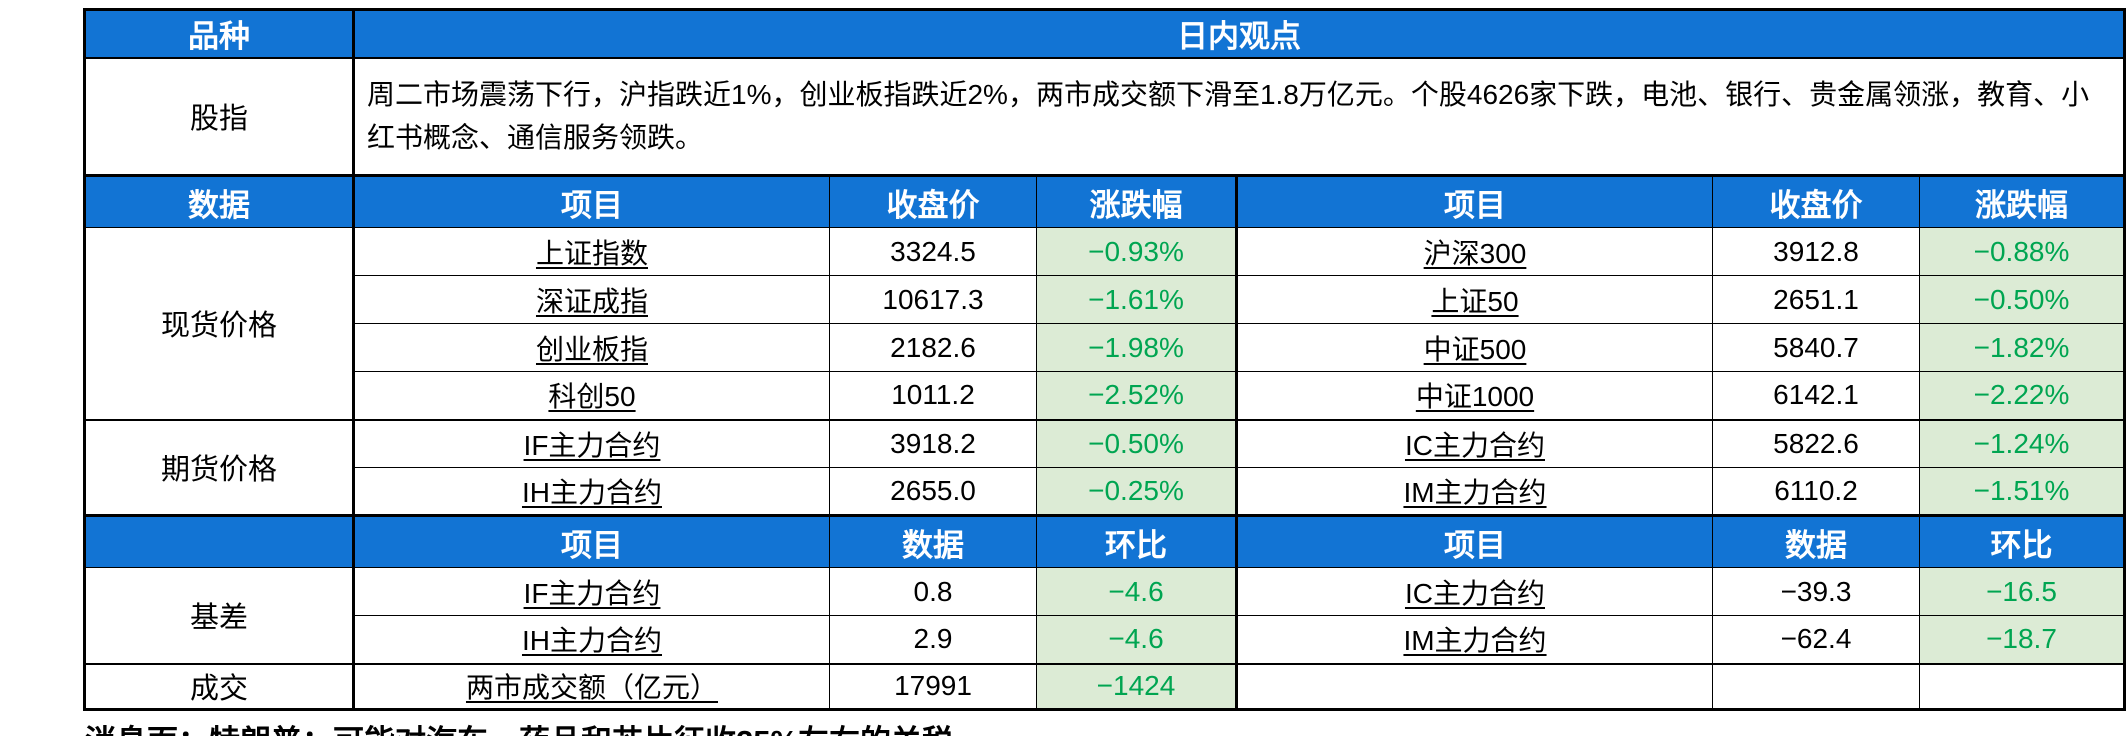 The image size is (2127, 736). I want to click on item-cell: 中证500, so click(1474, 347).